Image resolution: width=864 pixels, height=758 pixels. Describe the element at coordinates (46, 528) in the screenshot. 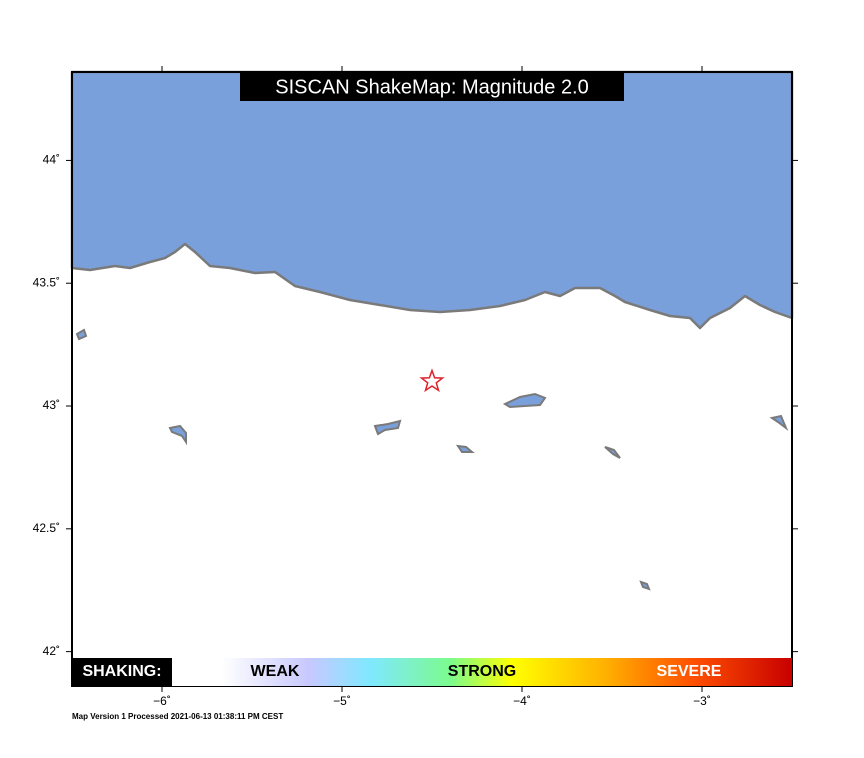

I see `lat-tick-label: 42.5˚` at that location.